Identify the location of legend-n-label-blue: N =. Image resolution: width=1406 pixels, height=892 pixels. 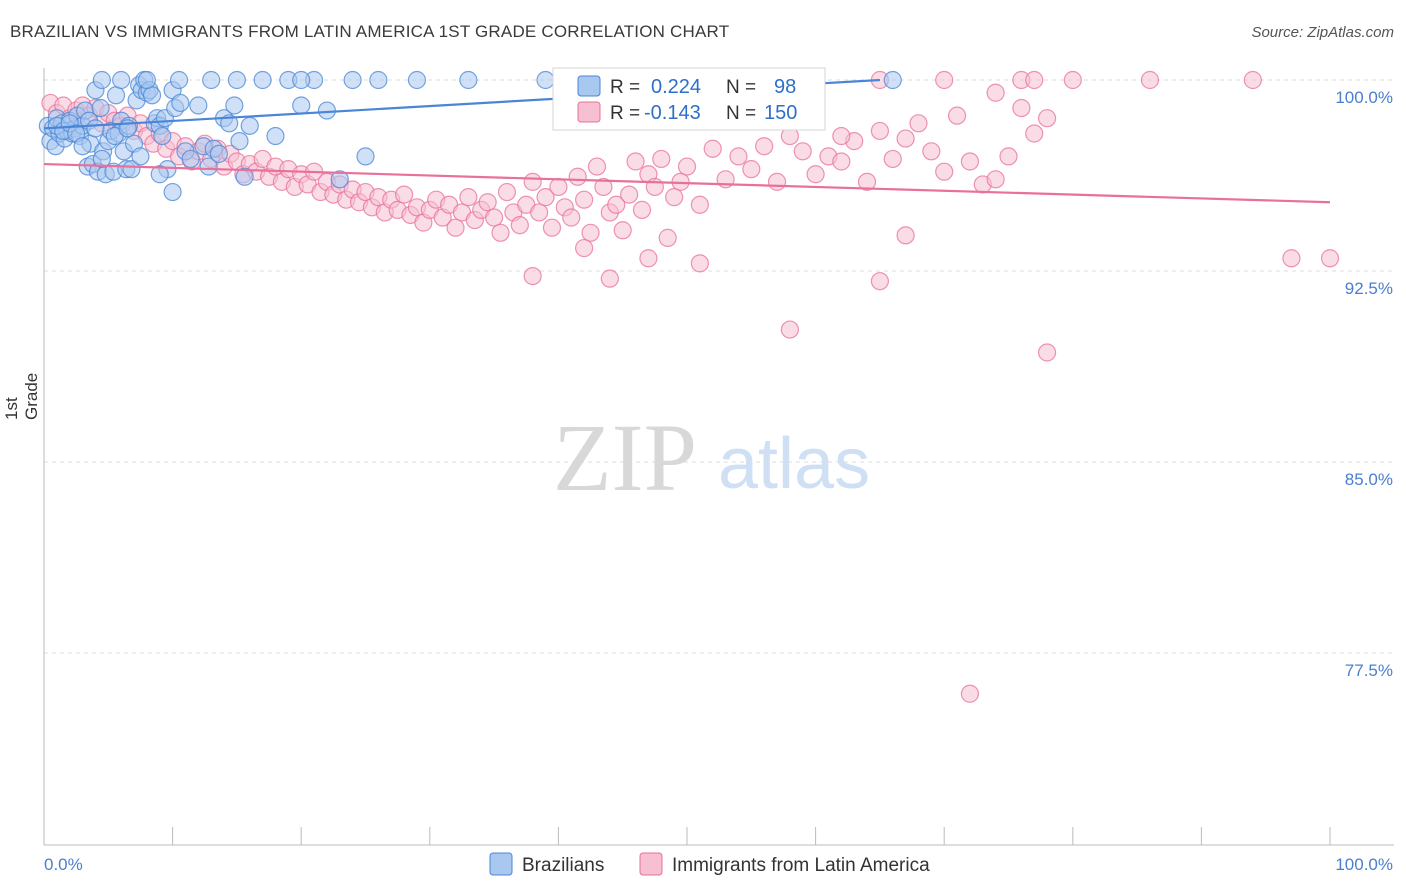
(741, 87).